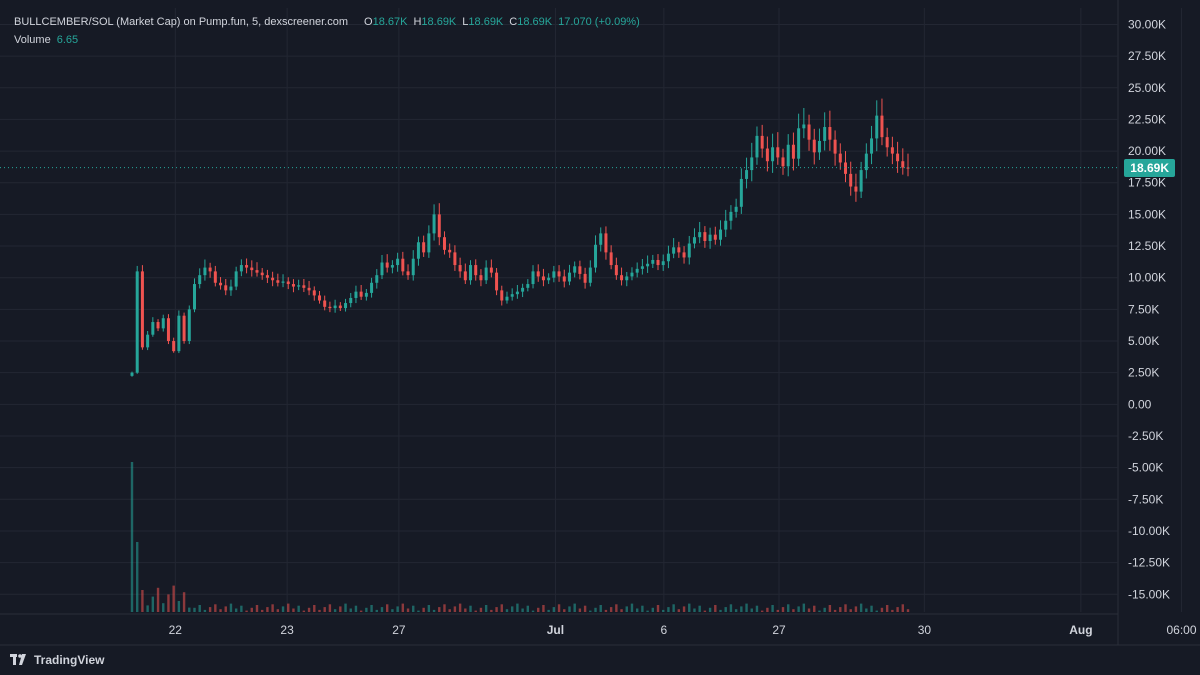  Describe the element at coordinates (368, 22) in the screenshot. I see `open-label: O` at that location.